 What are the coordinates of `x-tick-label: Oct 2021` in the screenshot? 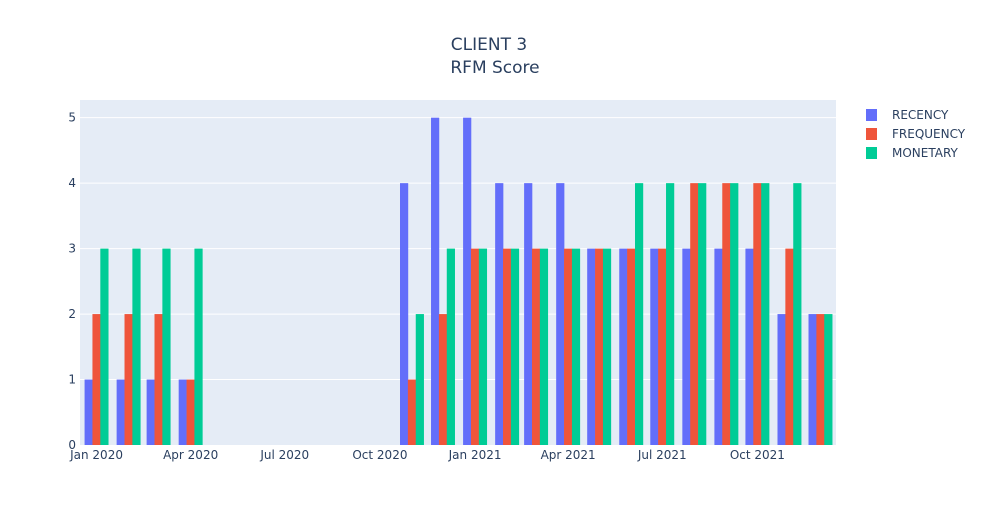 It's located at (757, 455).